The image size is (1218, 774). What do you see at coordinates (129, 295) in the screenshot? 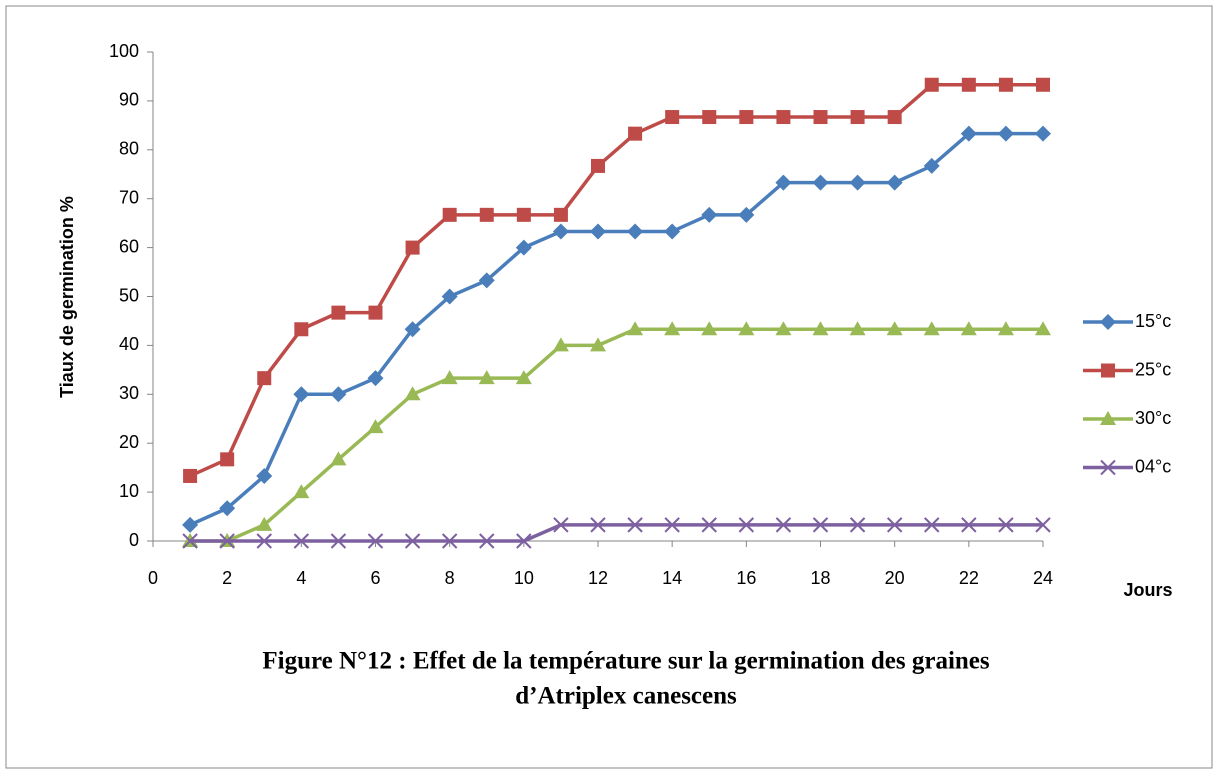
I see `y-tick-label: 50` at bounding box center [129, 295].